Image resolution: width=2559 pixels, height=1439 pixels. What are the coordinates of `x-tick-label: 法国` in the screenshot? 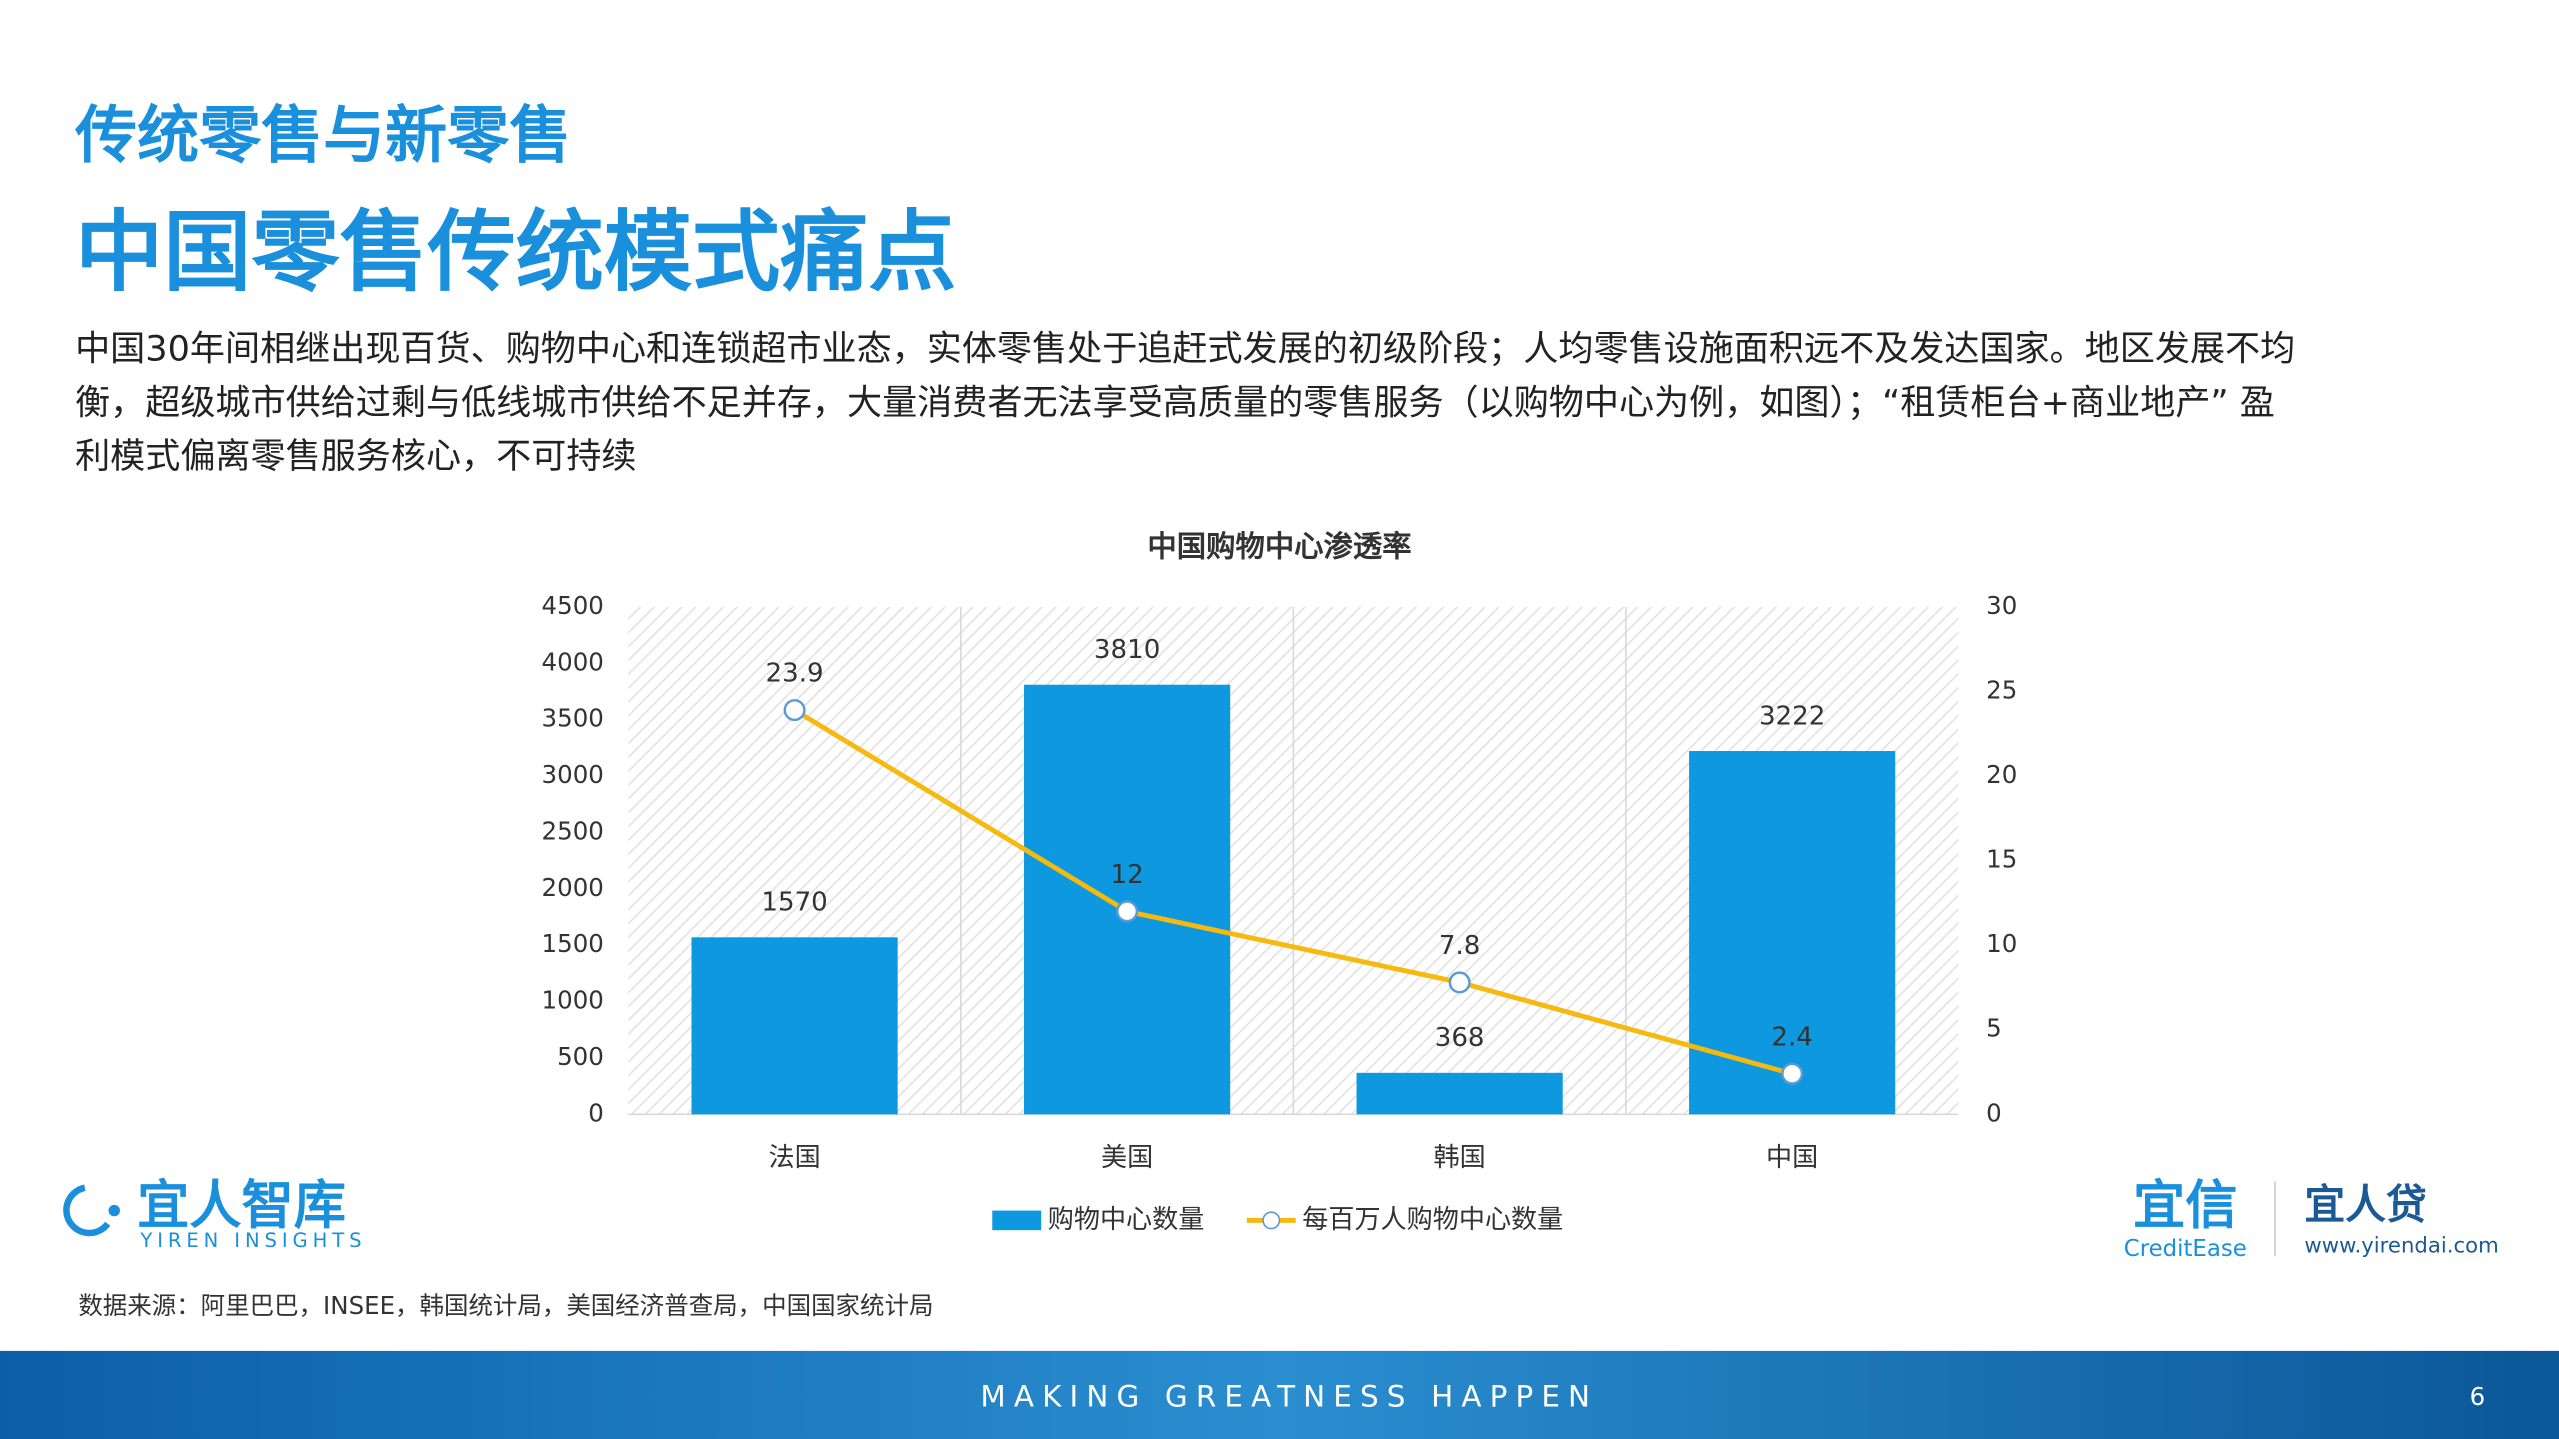 It's located at (794, 1158).